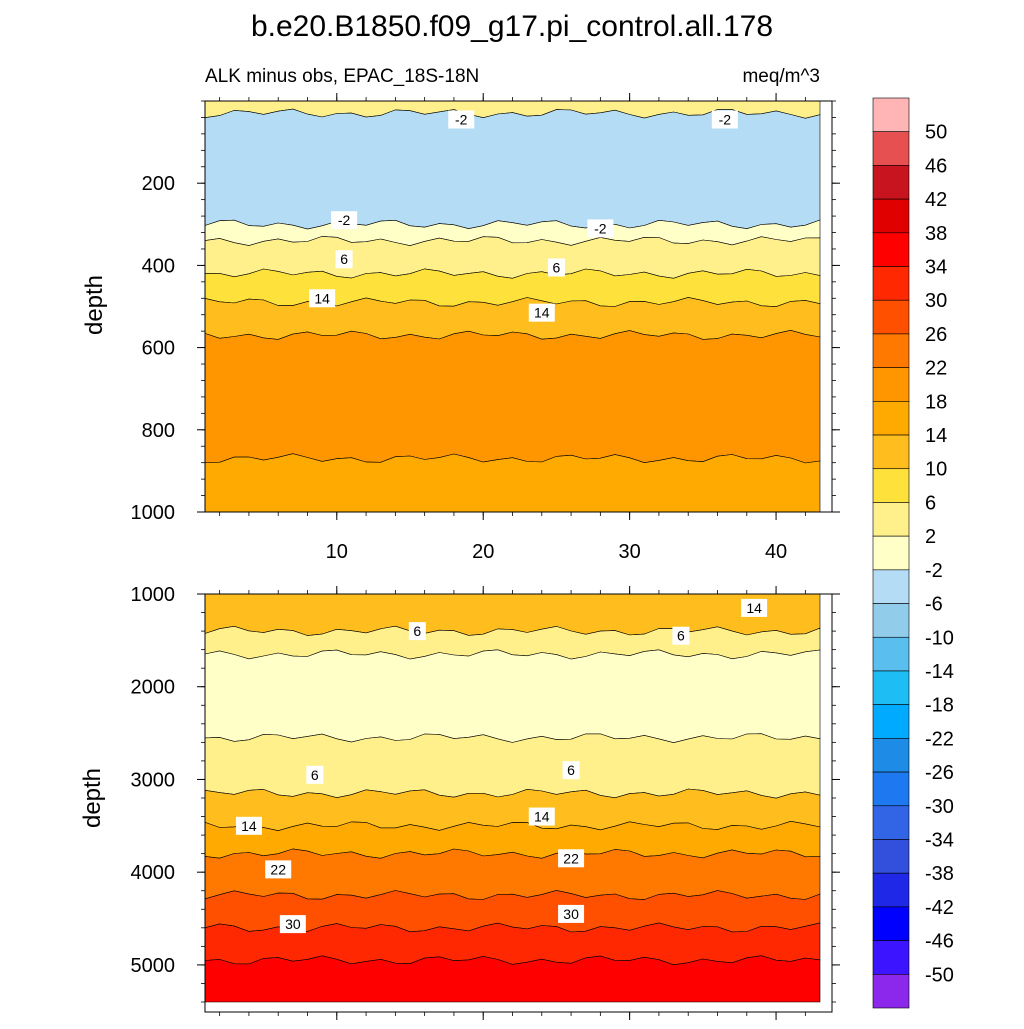 This screenshot has height=1029, width=1024. I want to click on x-tick-label: 30, so click(630, 552).